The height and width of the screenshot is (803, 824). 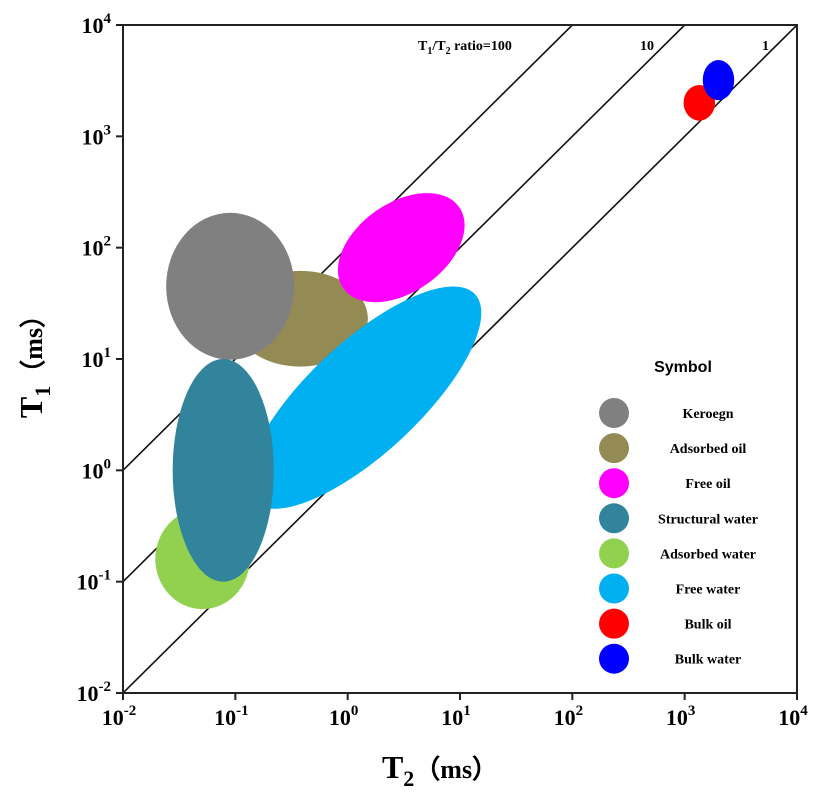 I want to click on legend-label: Free oil, so click(x=707, y=484).